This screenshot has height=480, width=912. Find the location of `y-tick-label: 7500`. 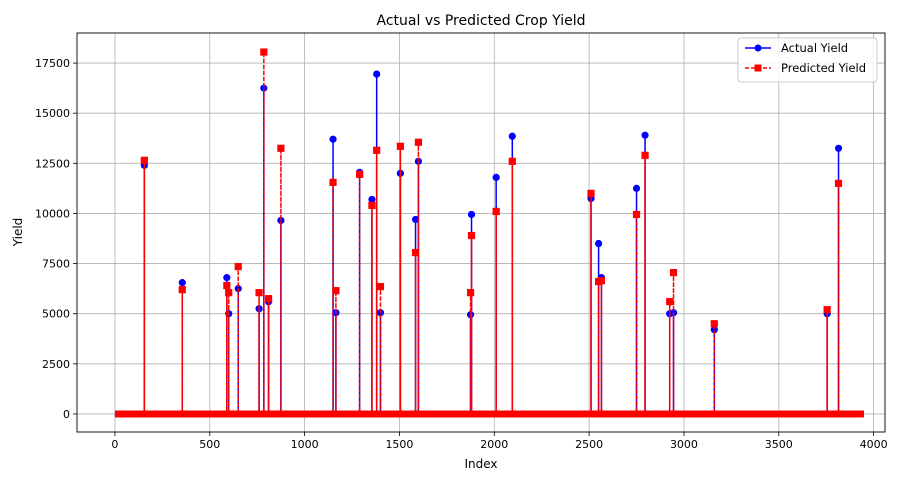

y-tick-label: 7500 is located at coordinates (56, 264).